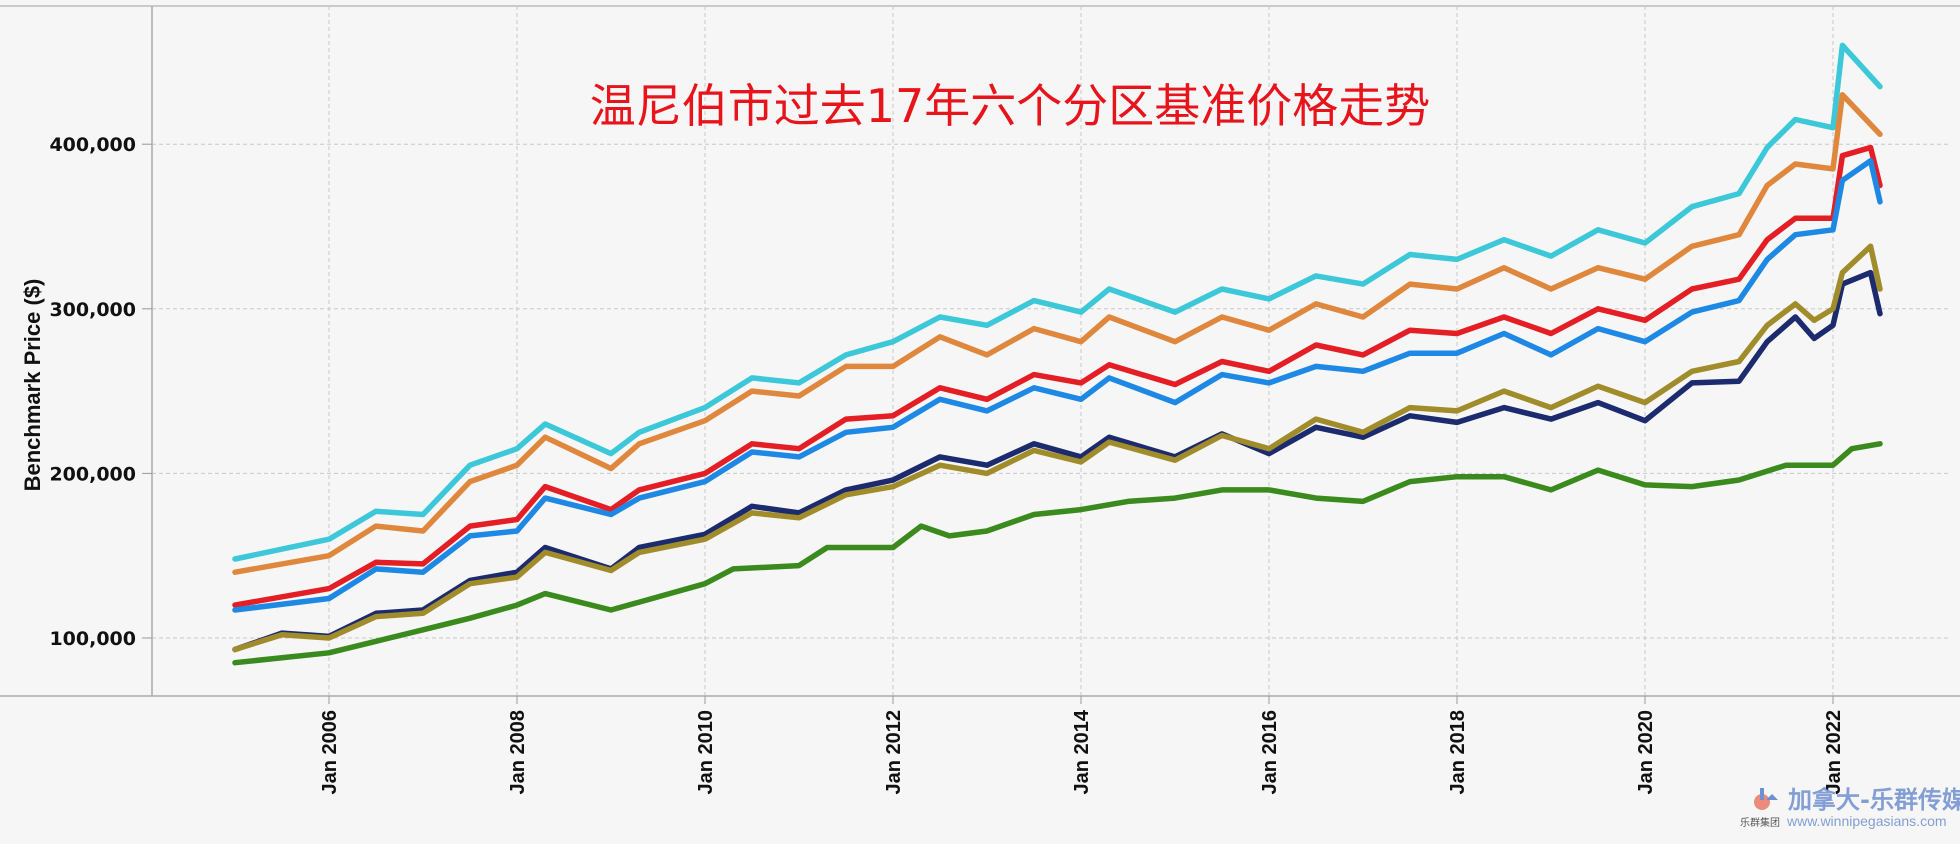  Describe the element at coordinates (518, 752) in the screenshot. I see `x-tick-label: Jan 2008` at that location.